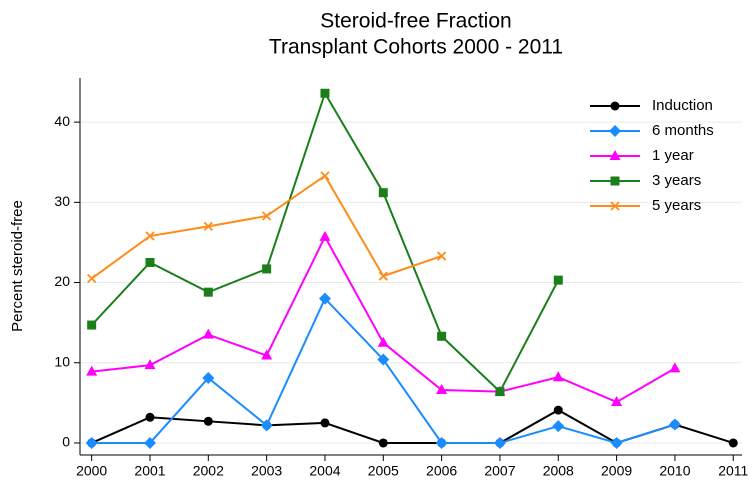 The image size is (753, 484). Describe the element at coordinates (62, 121) in the screenshot. I see `y-tick-label: 40` at that location.